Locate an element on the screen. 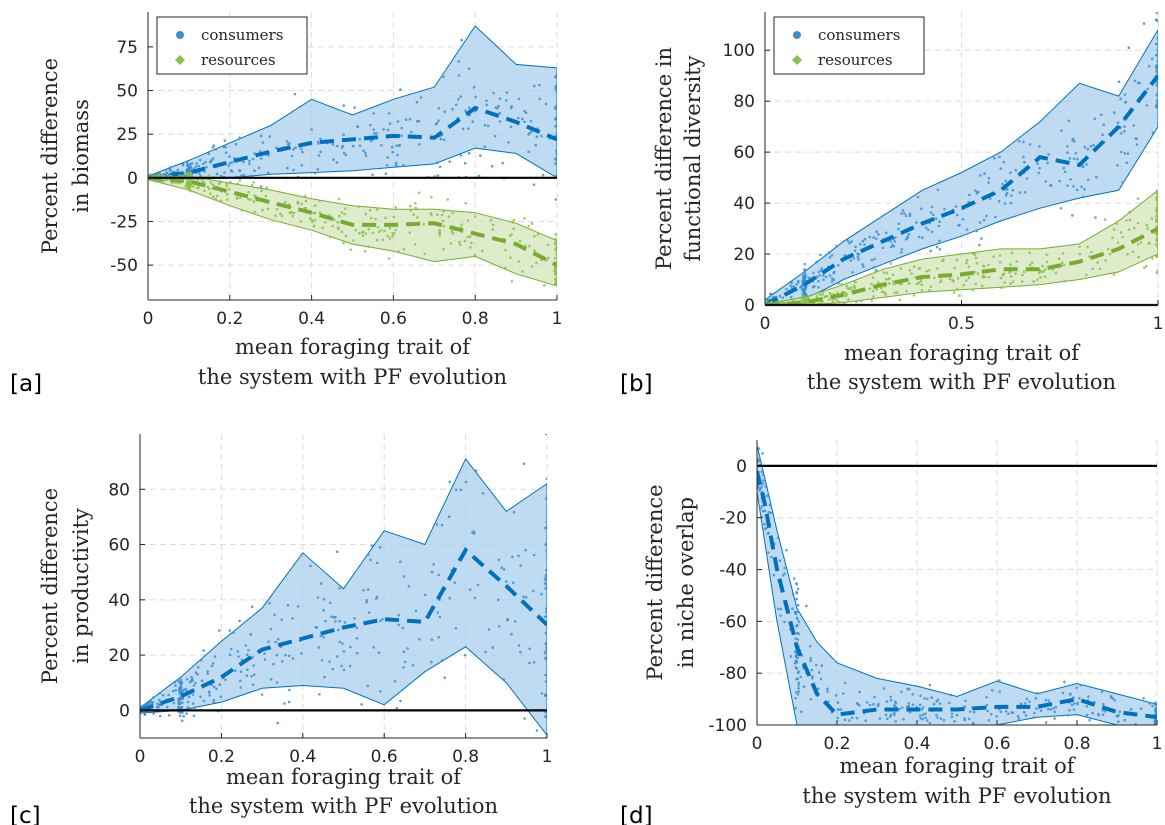  y-tick-label: -25 is located at coordinates (124, 222).